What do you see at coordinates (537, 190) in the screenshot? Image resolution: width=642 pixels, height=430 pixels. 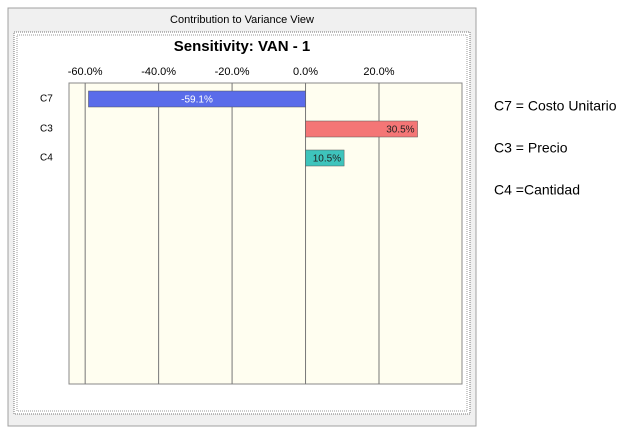 I see `annotation: C4 =Cantidad` at bounding box center [537, 190].